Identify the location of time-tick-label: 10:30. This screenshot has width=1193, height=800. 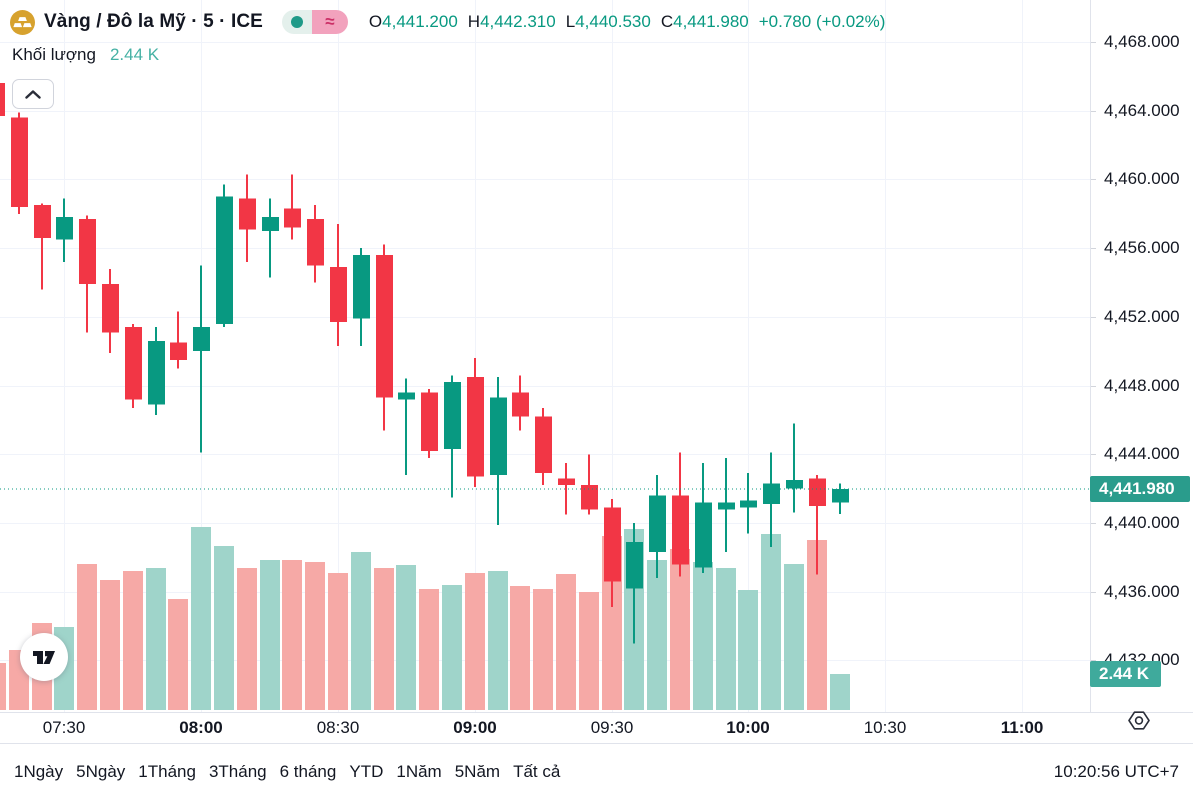
(885, 727).